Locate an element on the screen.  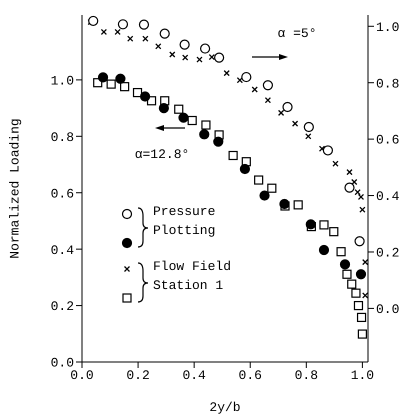
annotation: α =5° is located at coordinates (297, 33).